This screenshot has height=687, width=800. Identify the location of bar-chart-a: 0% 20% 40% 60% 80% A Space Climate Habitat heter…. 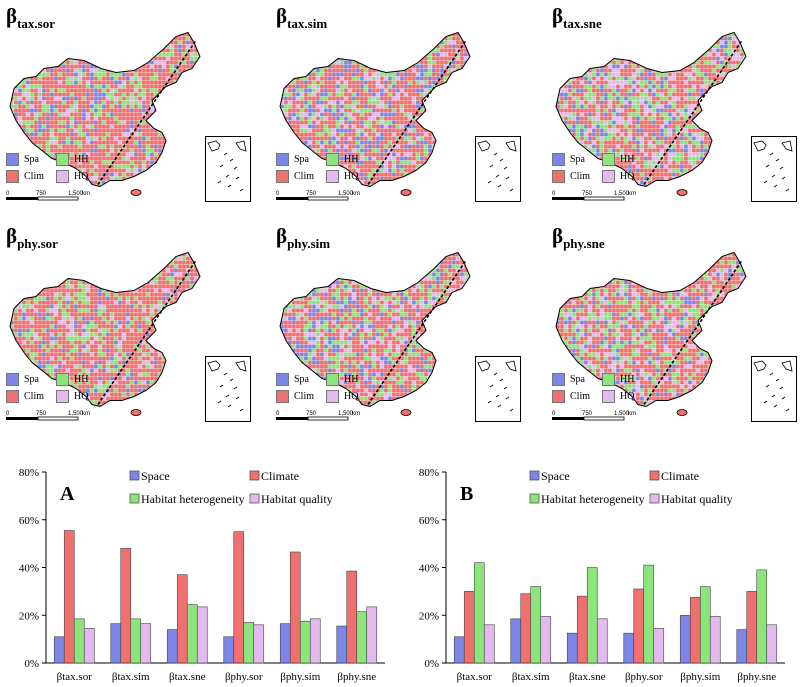
(202, 575).